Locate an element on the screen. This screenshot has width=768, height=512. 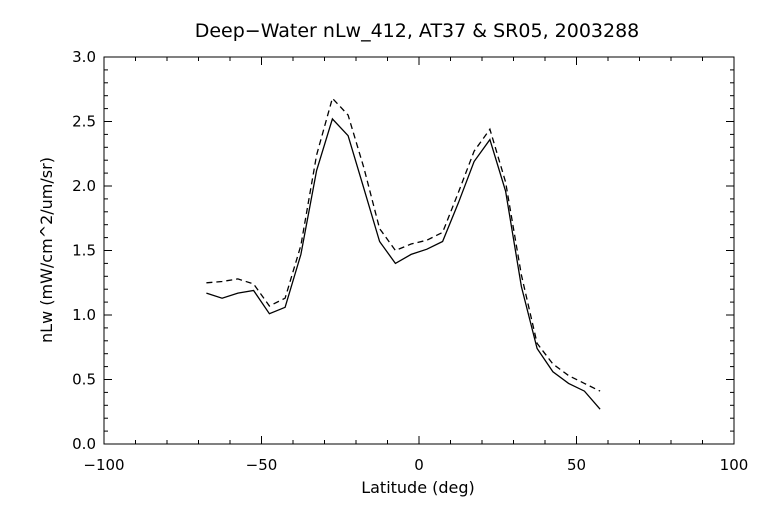
x-tick-label: 0 is located at coordinates (419, 465).